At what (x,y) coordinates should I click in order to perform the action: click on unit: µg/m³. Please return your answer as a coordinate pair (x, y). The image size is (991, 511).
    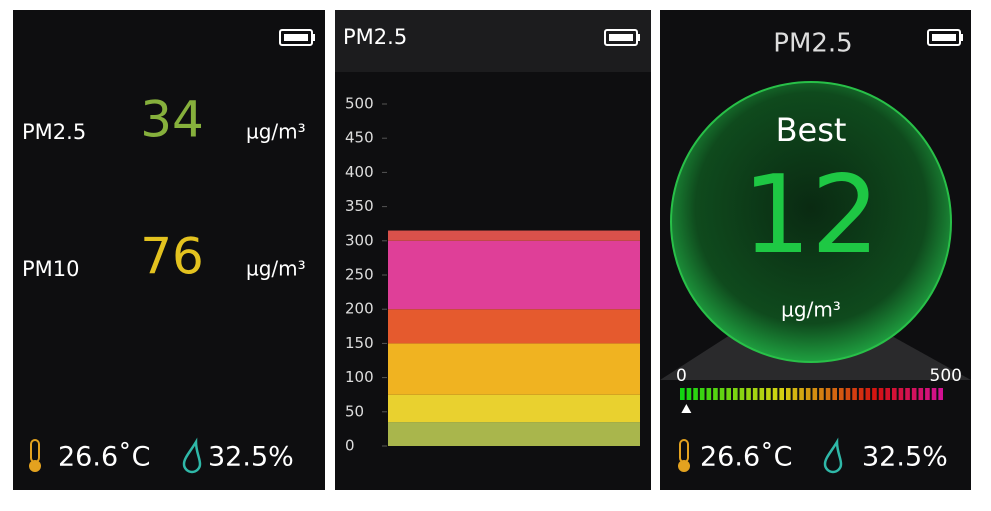
    Looking at the image, I should click on (811, 310).